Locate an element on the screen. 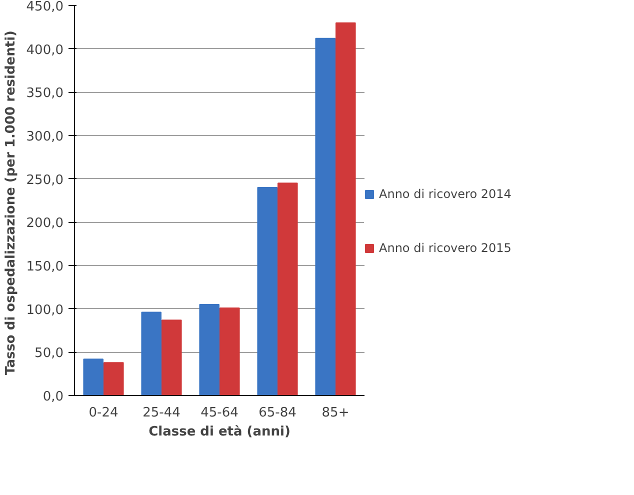 The width and height of the screenshot is (634, 495). x-tick-label: 45-64 is located at coordinates (219, 413).